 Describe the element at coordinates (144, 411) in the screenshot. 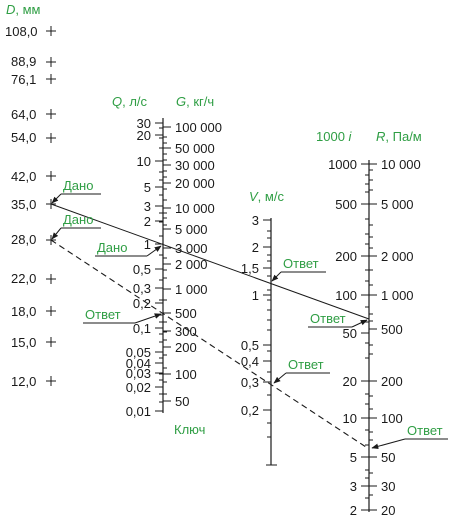

I see `q-tick-0-01: 0,01` at that location.